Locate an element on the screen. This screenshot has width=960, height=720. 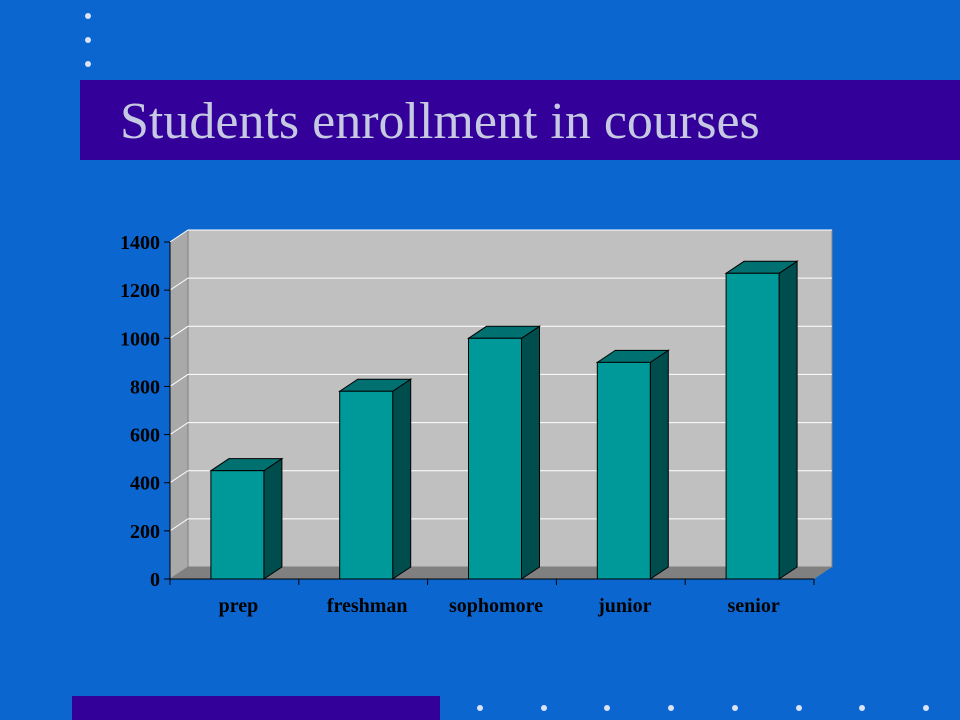
bar-senior is located at coordinates (761, 420).